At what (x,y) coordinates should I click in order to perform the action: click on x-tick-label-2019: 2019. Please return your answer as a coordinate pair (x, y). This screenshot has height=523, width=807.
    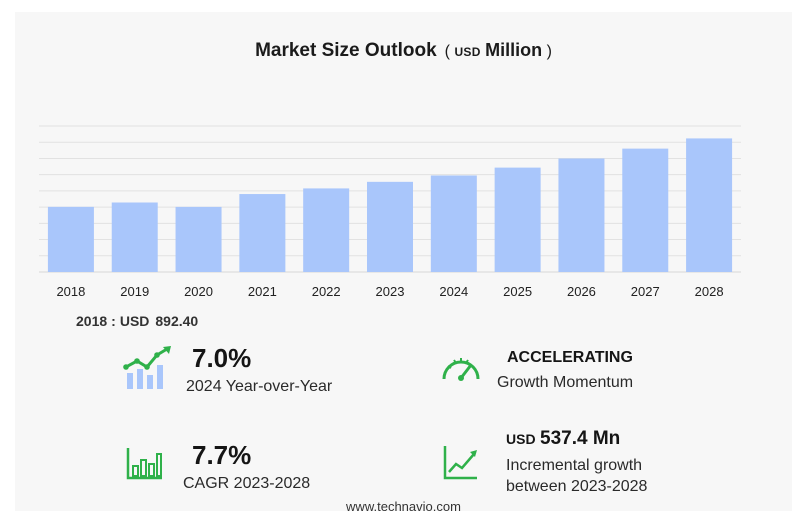
    Looking at the image, I should click on (134, 291).